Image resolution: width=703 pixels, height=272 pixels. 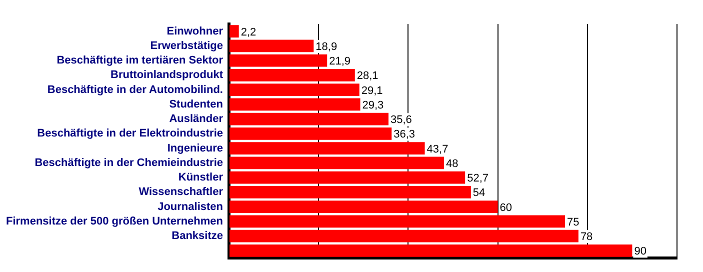 What do you see at coordinates (135, 90) in the screenshot?
I see `y-tick-label: Beschäftigte in der Automobilind.` at bounding box center [135, 90].